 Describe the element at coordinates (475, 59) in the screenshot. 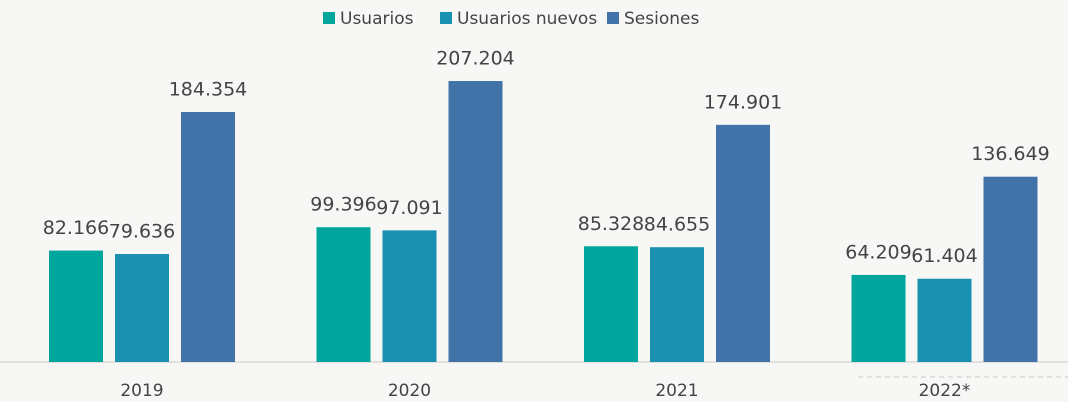

I see `value-label: 207.204` at that location.